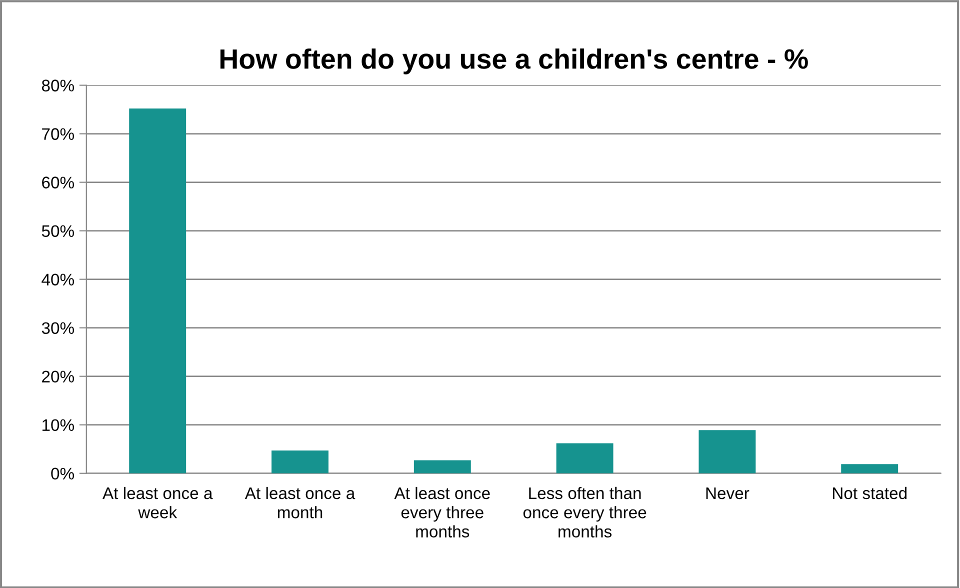  Describe the element at coordinates (58, 182) in the screenshot. I see `y-tick-label: 60%` at that location.